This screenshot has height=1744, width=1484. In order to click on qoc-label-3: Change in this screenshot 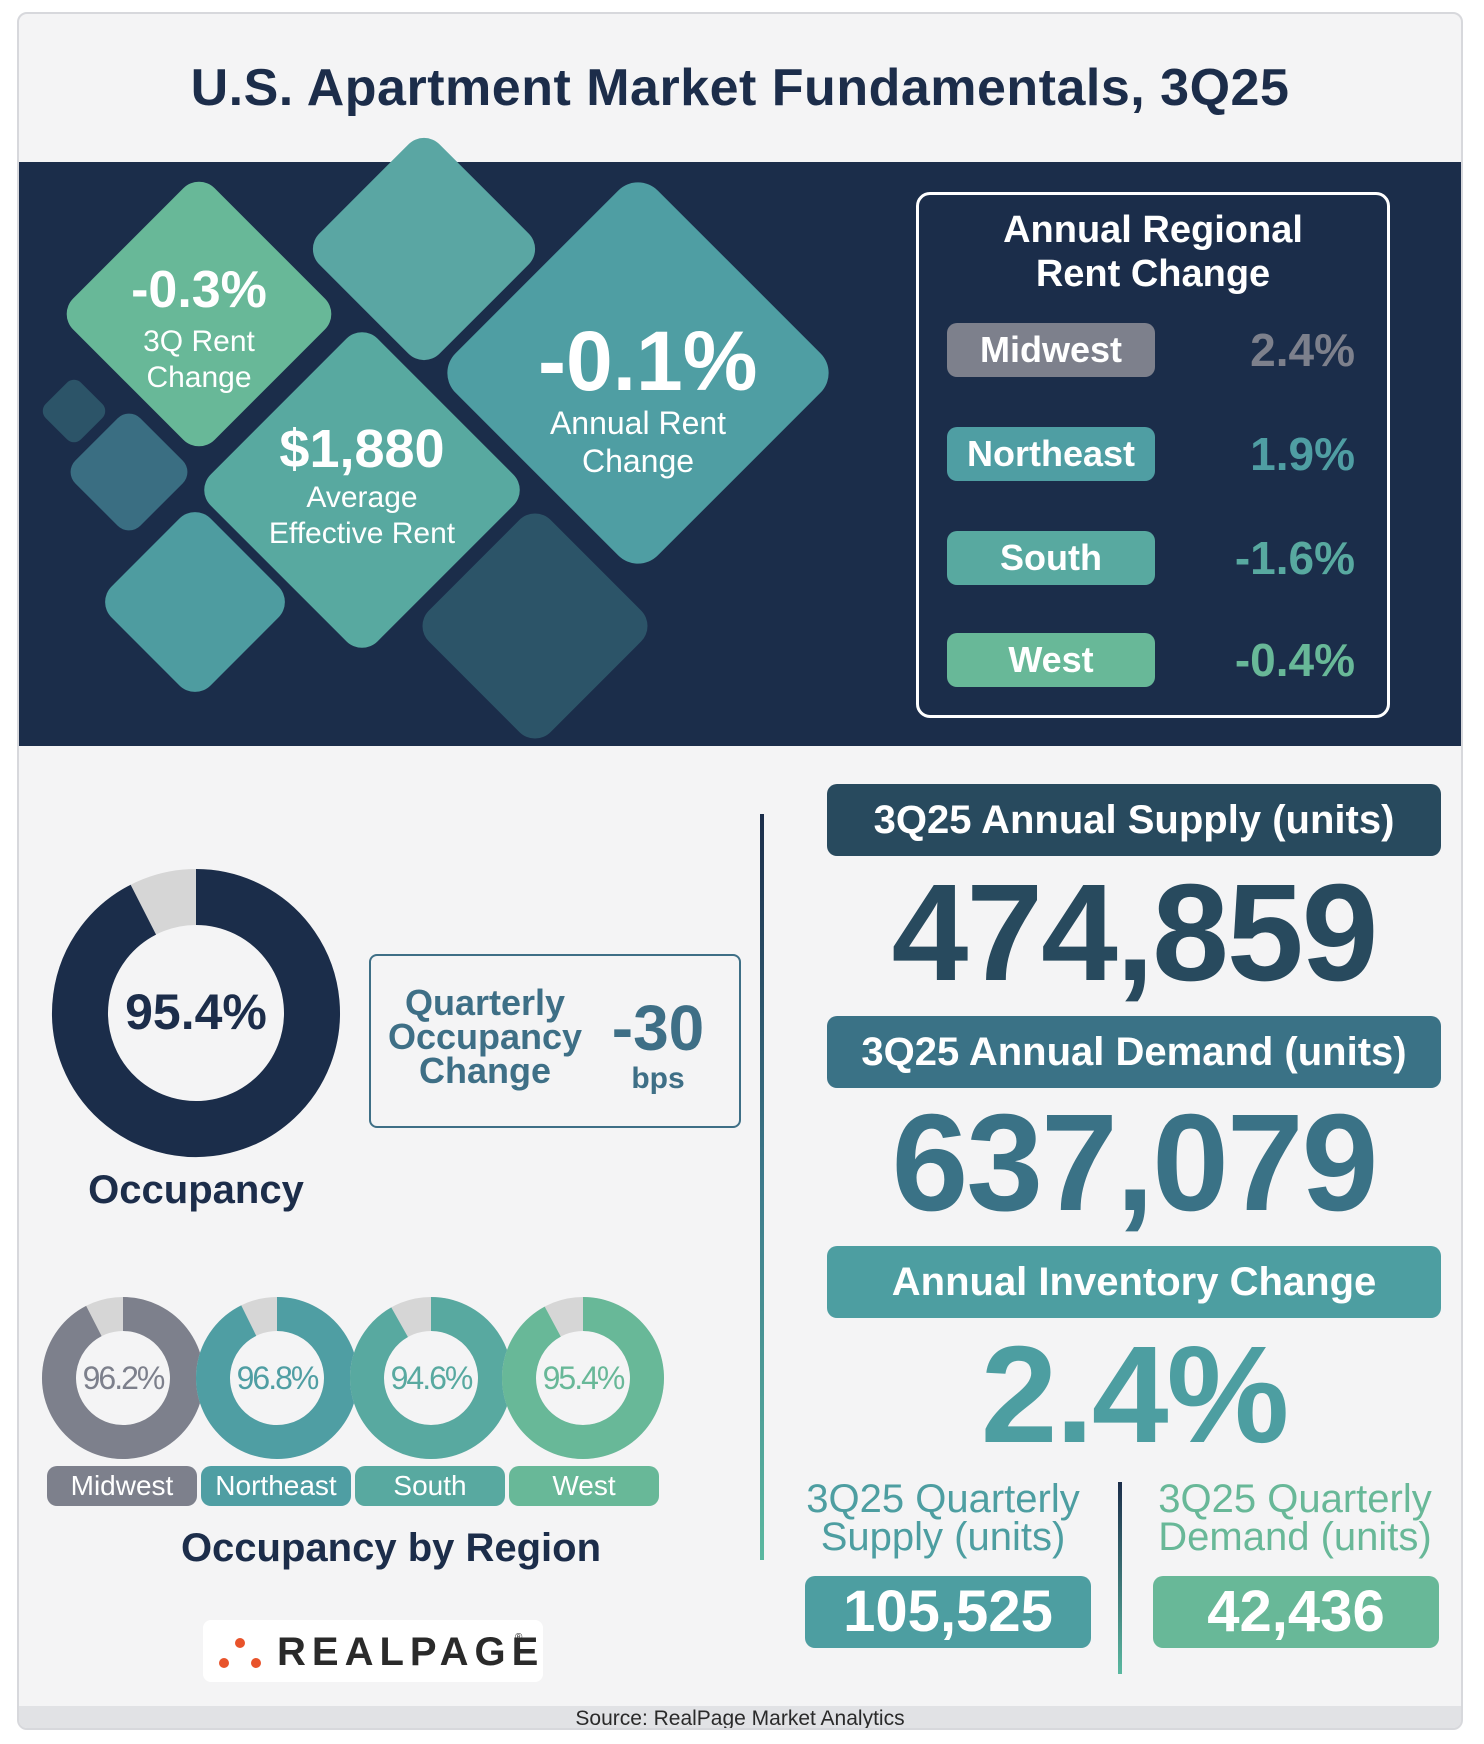, I will do `click(484, 1070)`.